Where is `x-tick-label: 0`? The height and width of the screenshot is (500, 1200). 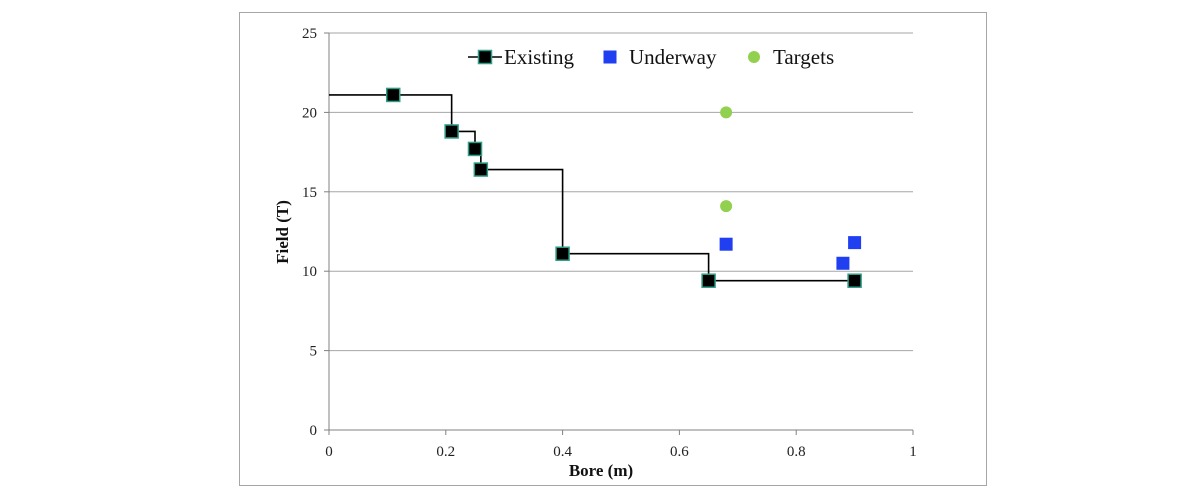
x-tick-label: 0 is located at coordinates (329, 452).